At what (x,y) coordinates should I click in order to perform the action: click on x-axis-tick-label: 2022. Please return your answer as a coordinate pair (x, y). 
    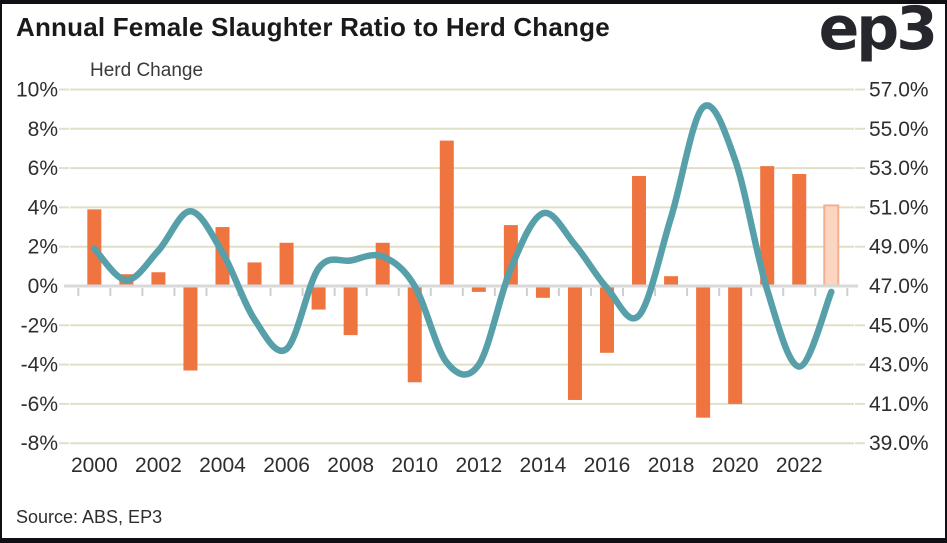
    Looking at the image, I should click on (799, 465).